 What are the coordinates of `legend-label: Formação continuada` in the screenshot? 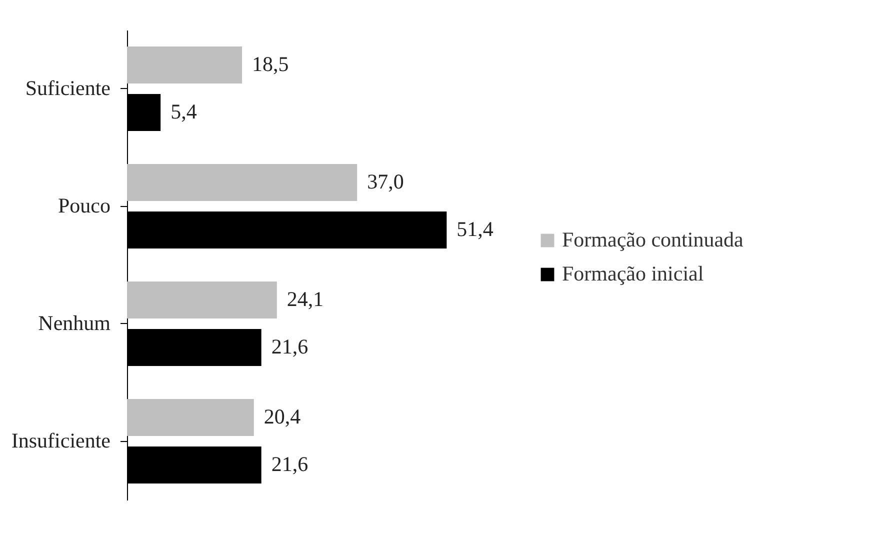 It's located at (653, 240).